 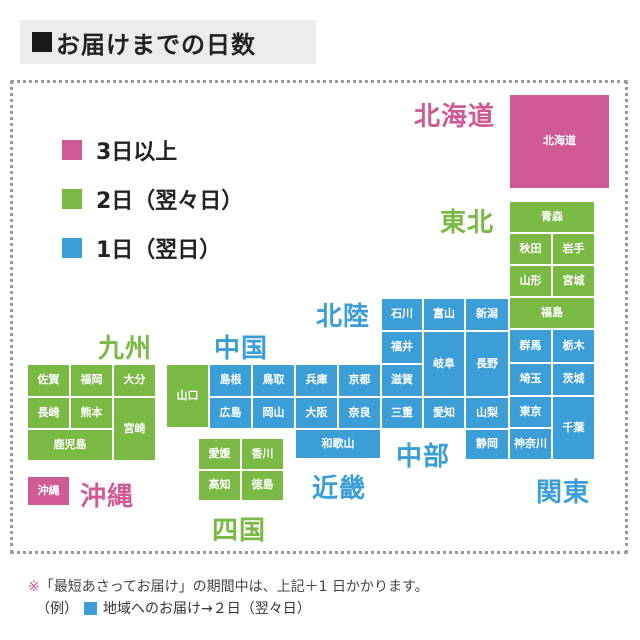 What do you see at coordinates (72, 150) in the screenshot?
I see `legend-swatch-pink` at bounding box center [72, 150].